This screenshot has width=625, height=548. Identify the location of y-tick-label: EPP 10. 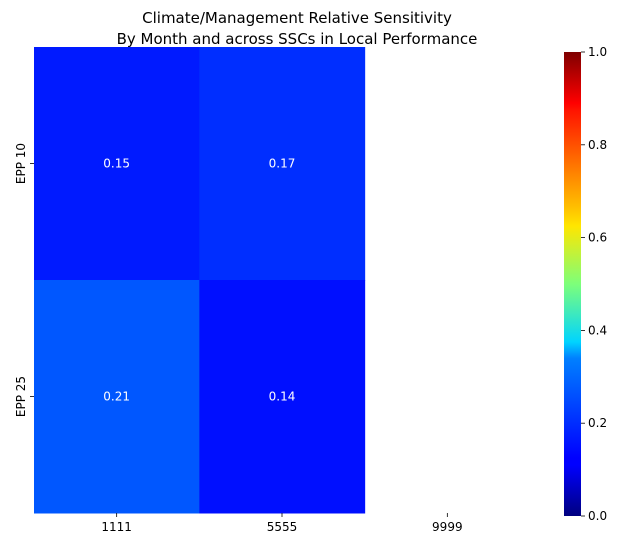
(21, 163).